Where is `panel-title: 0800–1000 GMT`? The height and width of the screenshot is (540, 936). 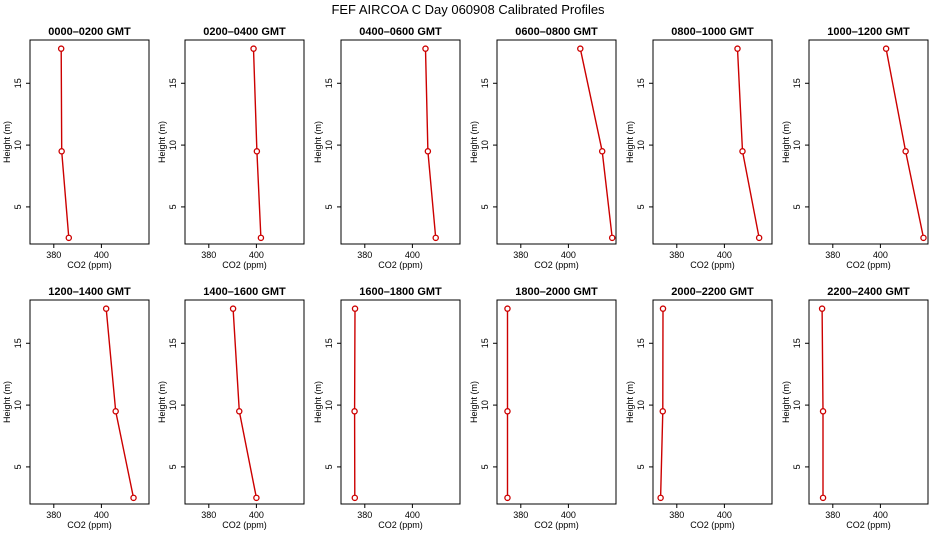 panel-title: 0800–1000 GMT is located at coordinates (712, 32).